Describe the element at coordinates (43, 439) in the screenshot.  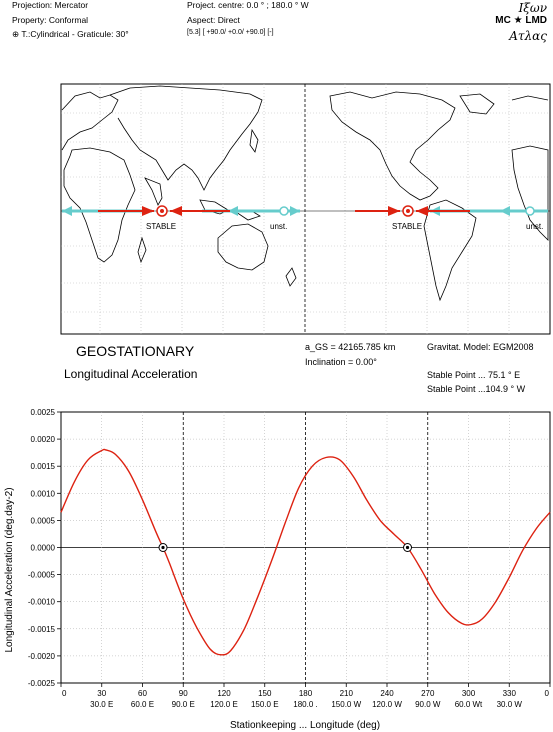
I see `y-tick-label: 0.0020` at that location.